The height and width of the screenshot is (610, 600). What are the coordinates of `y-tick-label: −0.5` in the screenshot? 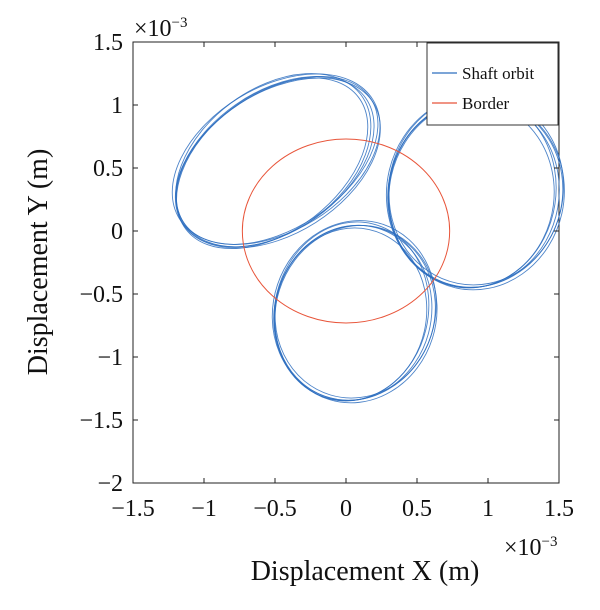 It's located at (101, 295).